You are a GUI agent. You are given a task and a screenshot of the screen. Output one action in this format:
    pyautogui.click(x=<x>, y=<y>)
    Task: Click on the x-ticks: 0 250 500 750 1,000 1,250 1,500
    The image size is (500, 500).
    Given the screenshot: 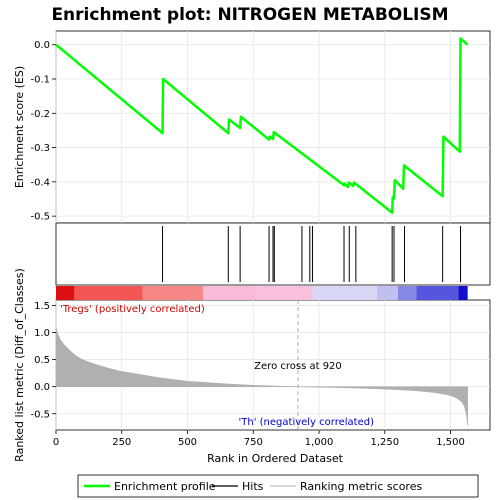 What is the action you would take?
    pyautogui.click(x=259, y=439)
    